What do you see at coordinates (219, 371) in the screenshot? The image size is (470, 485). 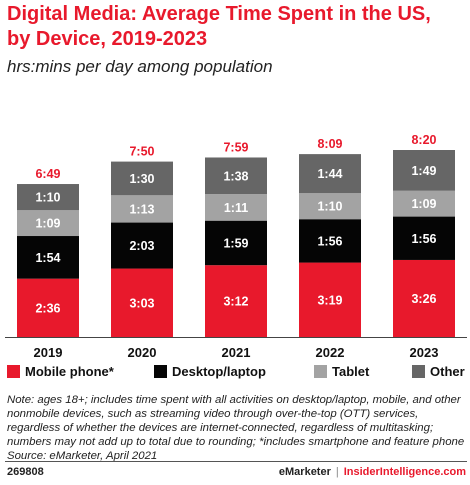 I see `legend-label-desktop-laptop: Desktop/laptop` at bounding box center [219, 371].